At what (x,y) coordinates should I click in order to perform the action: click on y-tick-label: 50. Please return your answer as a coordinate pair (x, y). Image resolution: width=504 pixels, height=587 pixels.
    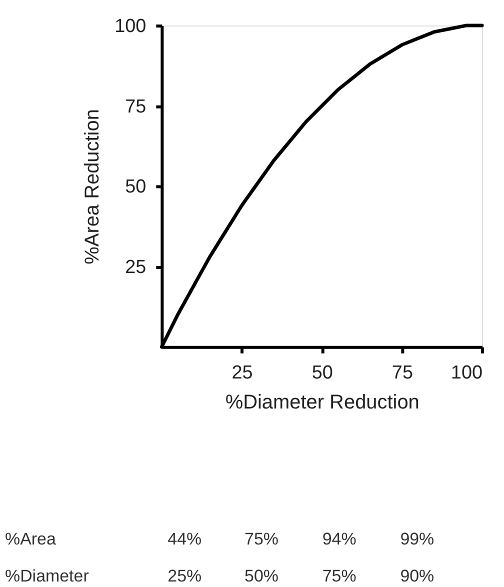
    Looking at the image, I should click on (135, 187).